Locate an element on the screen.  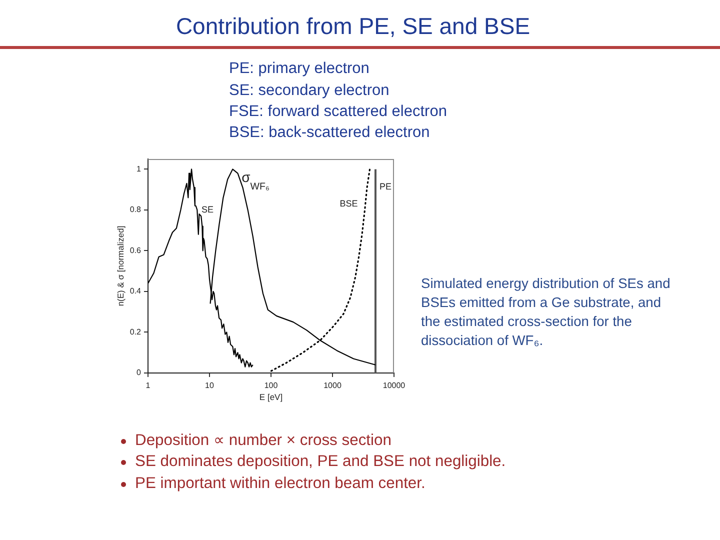
text: Deposition ∝ number × cross section is located at coordinates (263, 441).